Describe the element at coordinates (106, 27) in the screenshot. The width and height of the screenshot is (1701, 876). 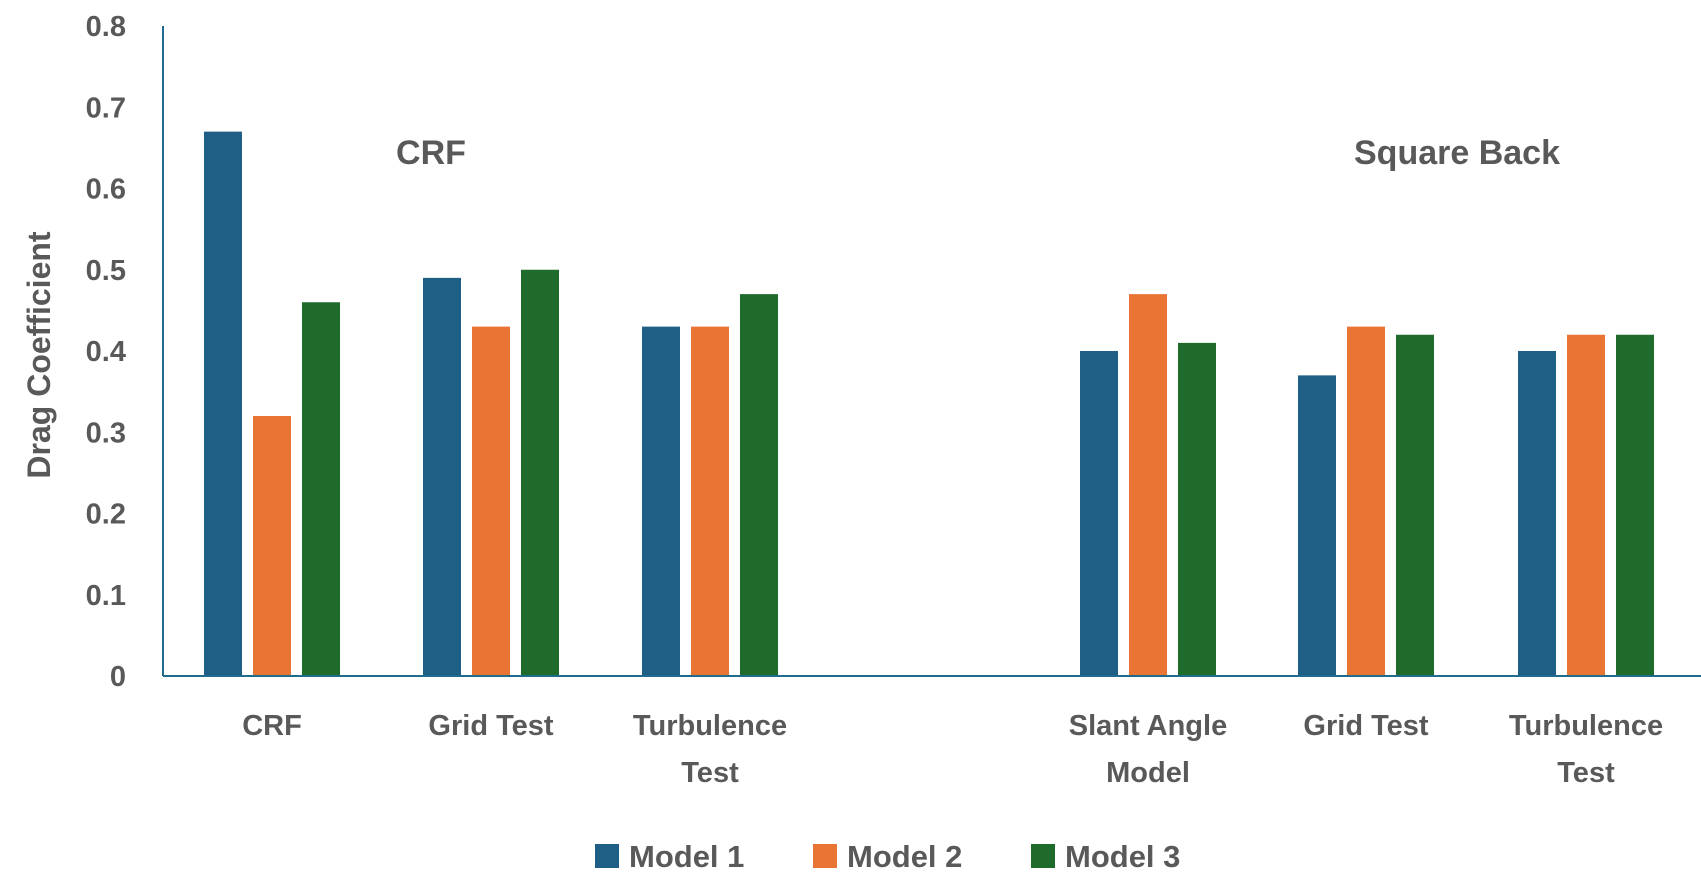
I see `y-tick-label: 0.8` at that location.